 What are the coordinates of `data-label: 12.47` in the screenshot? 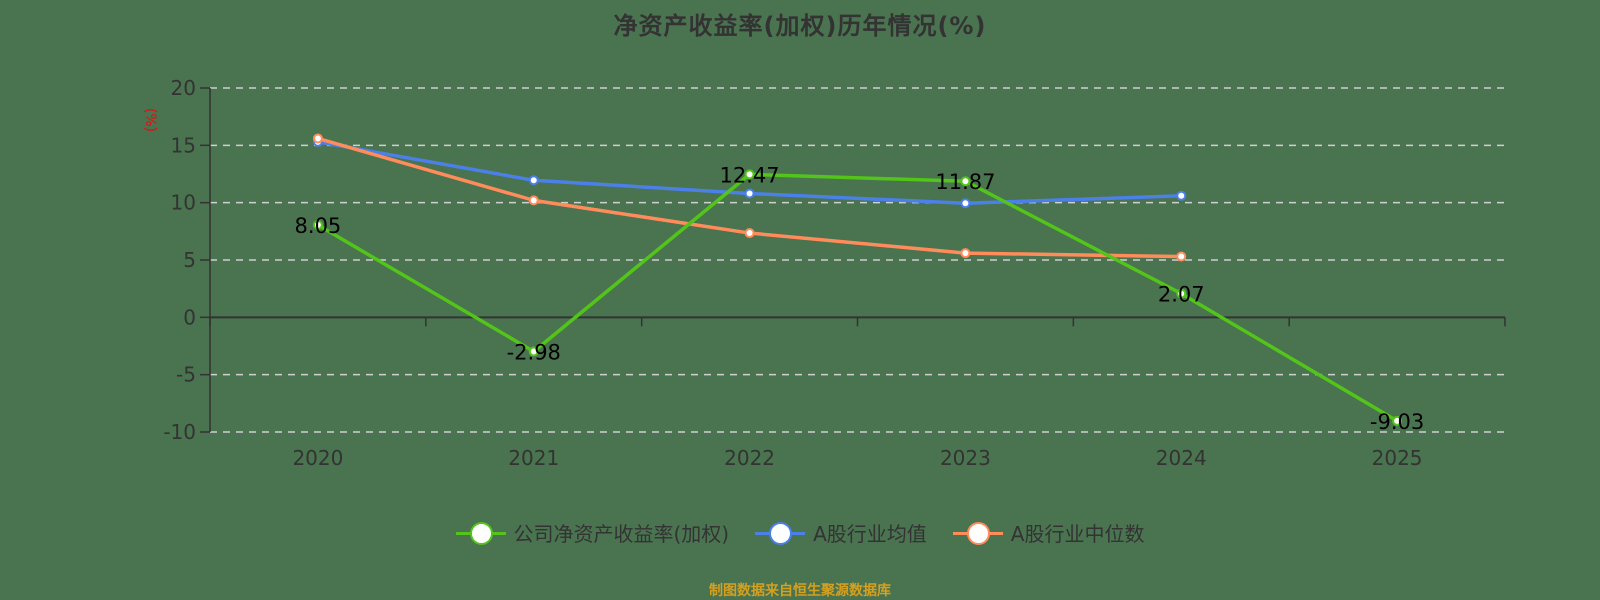 It's located at (750, 175).